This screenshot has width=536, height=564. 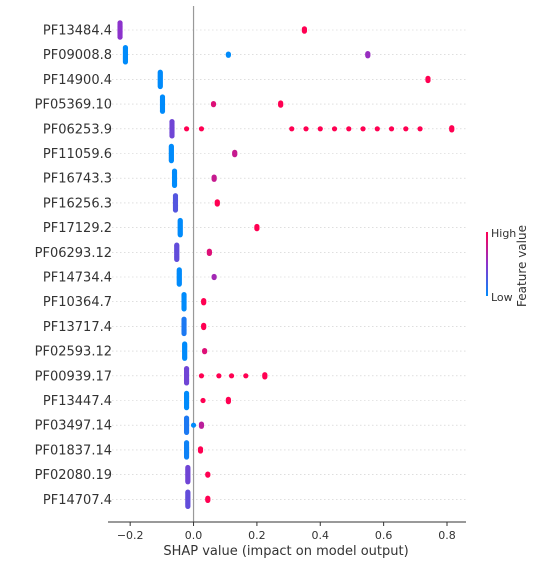 I want to click on feature-label: PF17129.2, so click(x=77, y=228).